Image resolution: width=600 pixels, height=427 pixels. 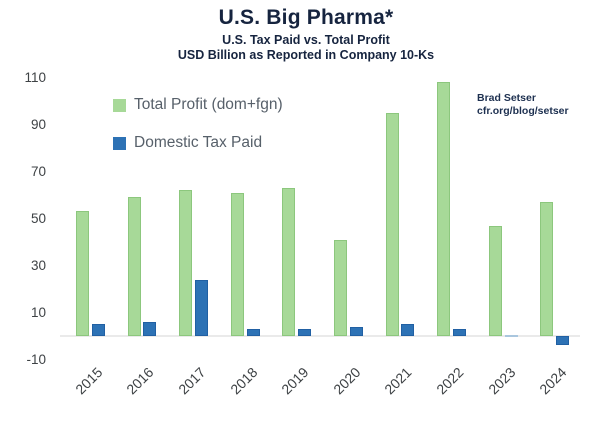 What do you see at coordinates (82, 273) in the screenshot?
I see `bar-total-profit-2015` at bounding box center [82, 273].